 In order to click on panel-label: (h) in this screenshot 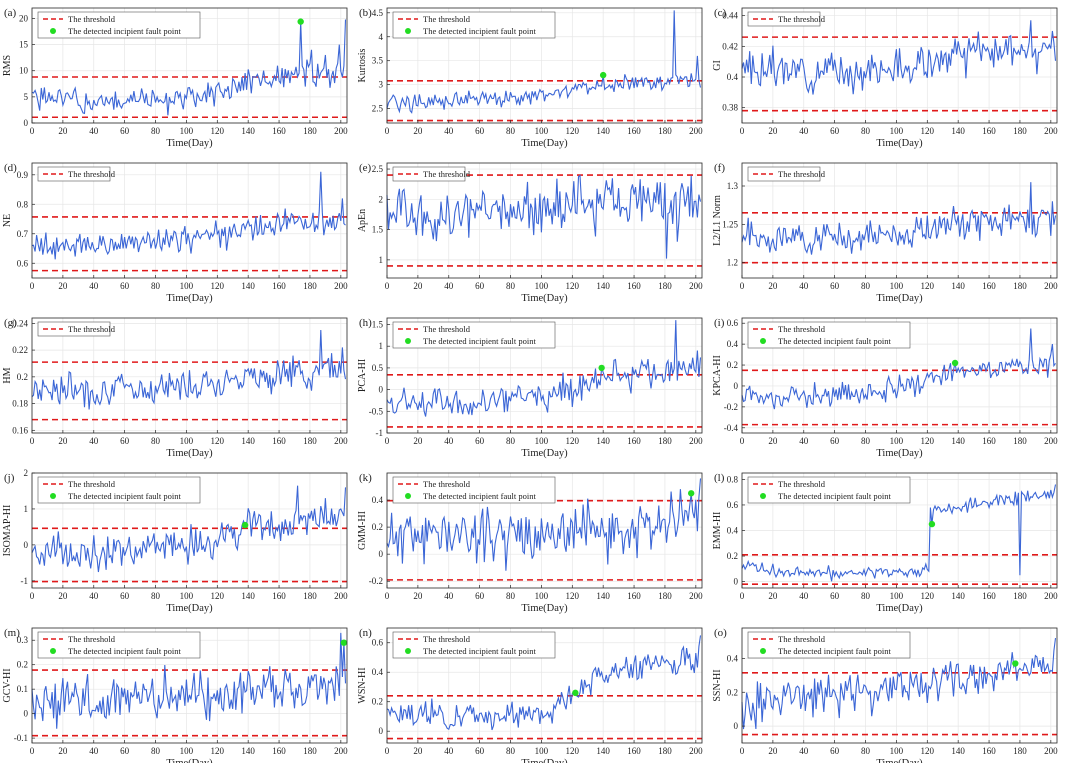, I will do `click(365, 323)`.